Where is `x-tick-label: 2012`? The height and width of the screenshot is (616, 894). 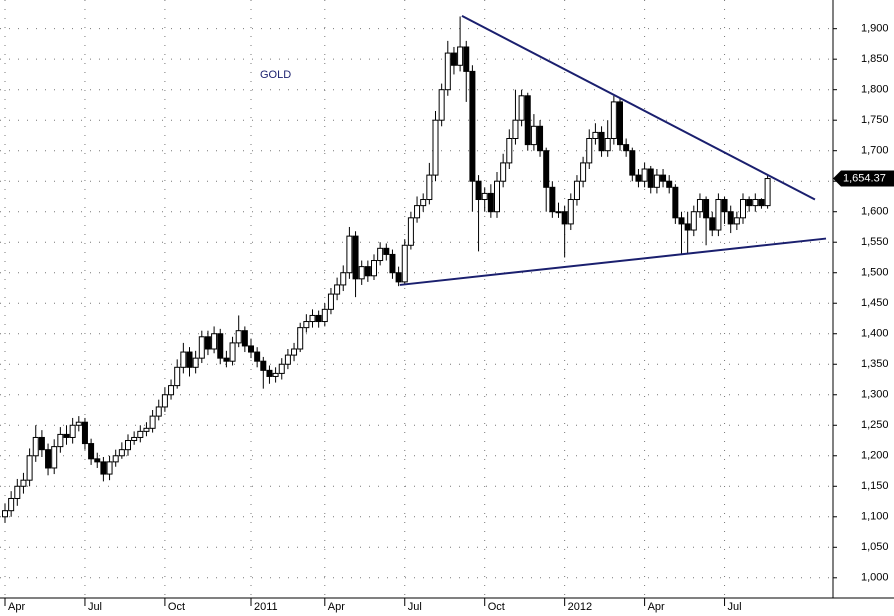
x-tick-label: 2012 is located at coordinates (580, 607).